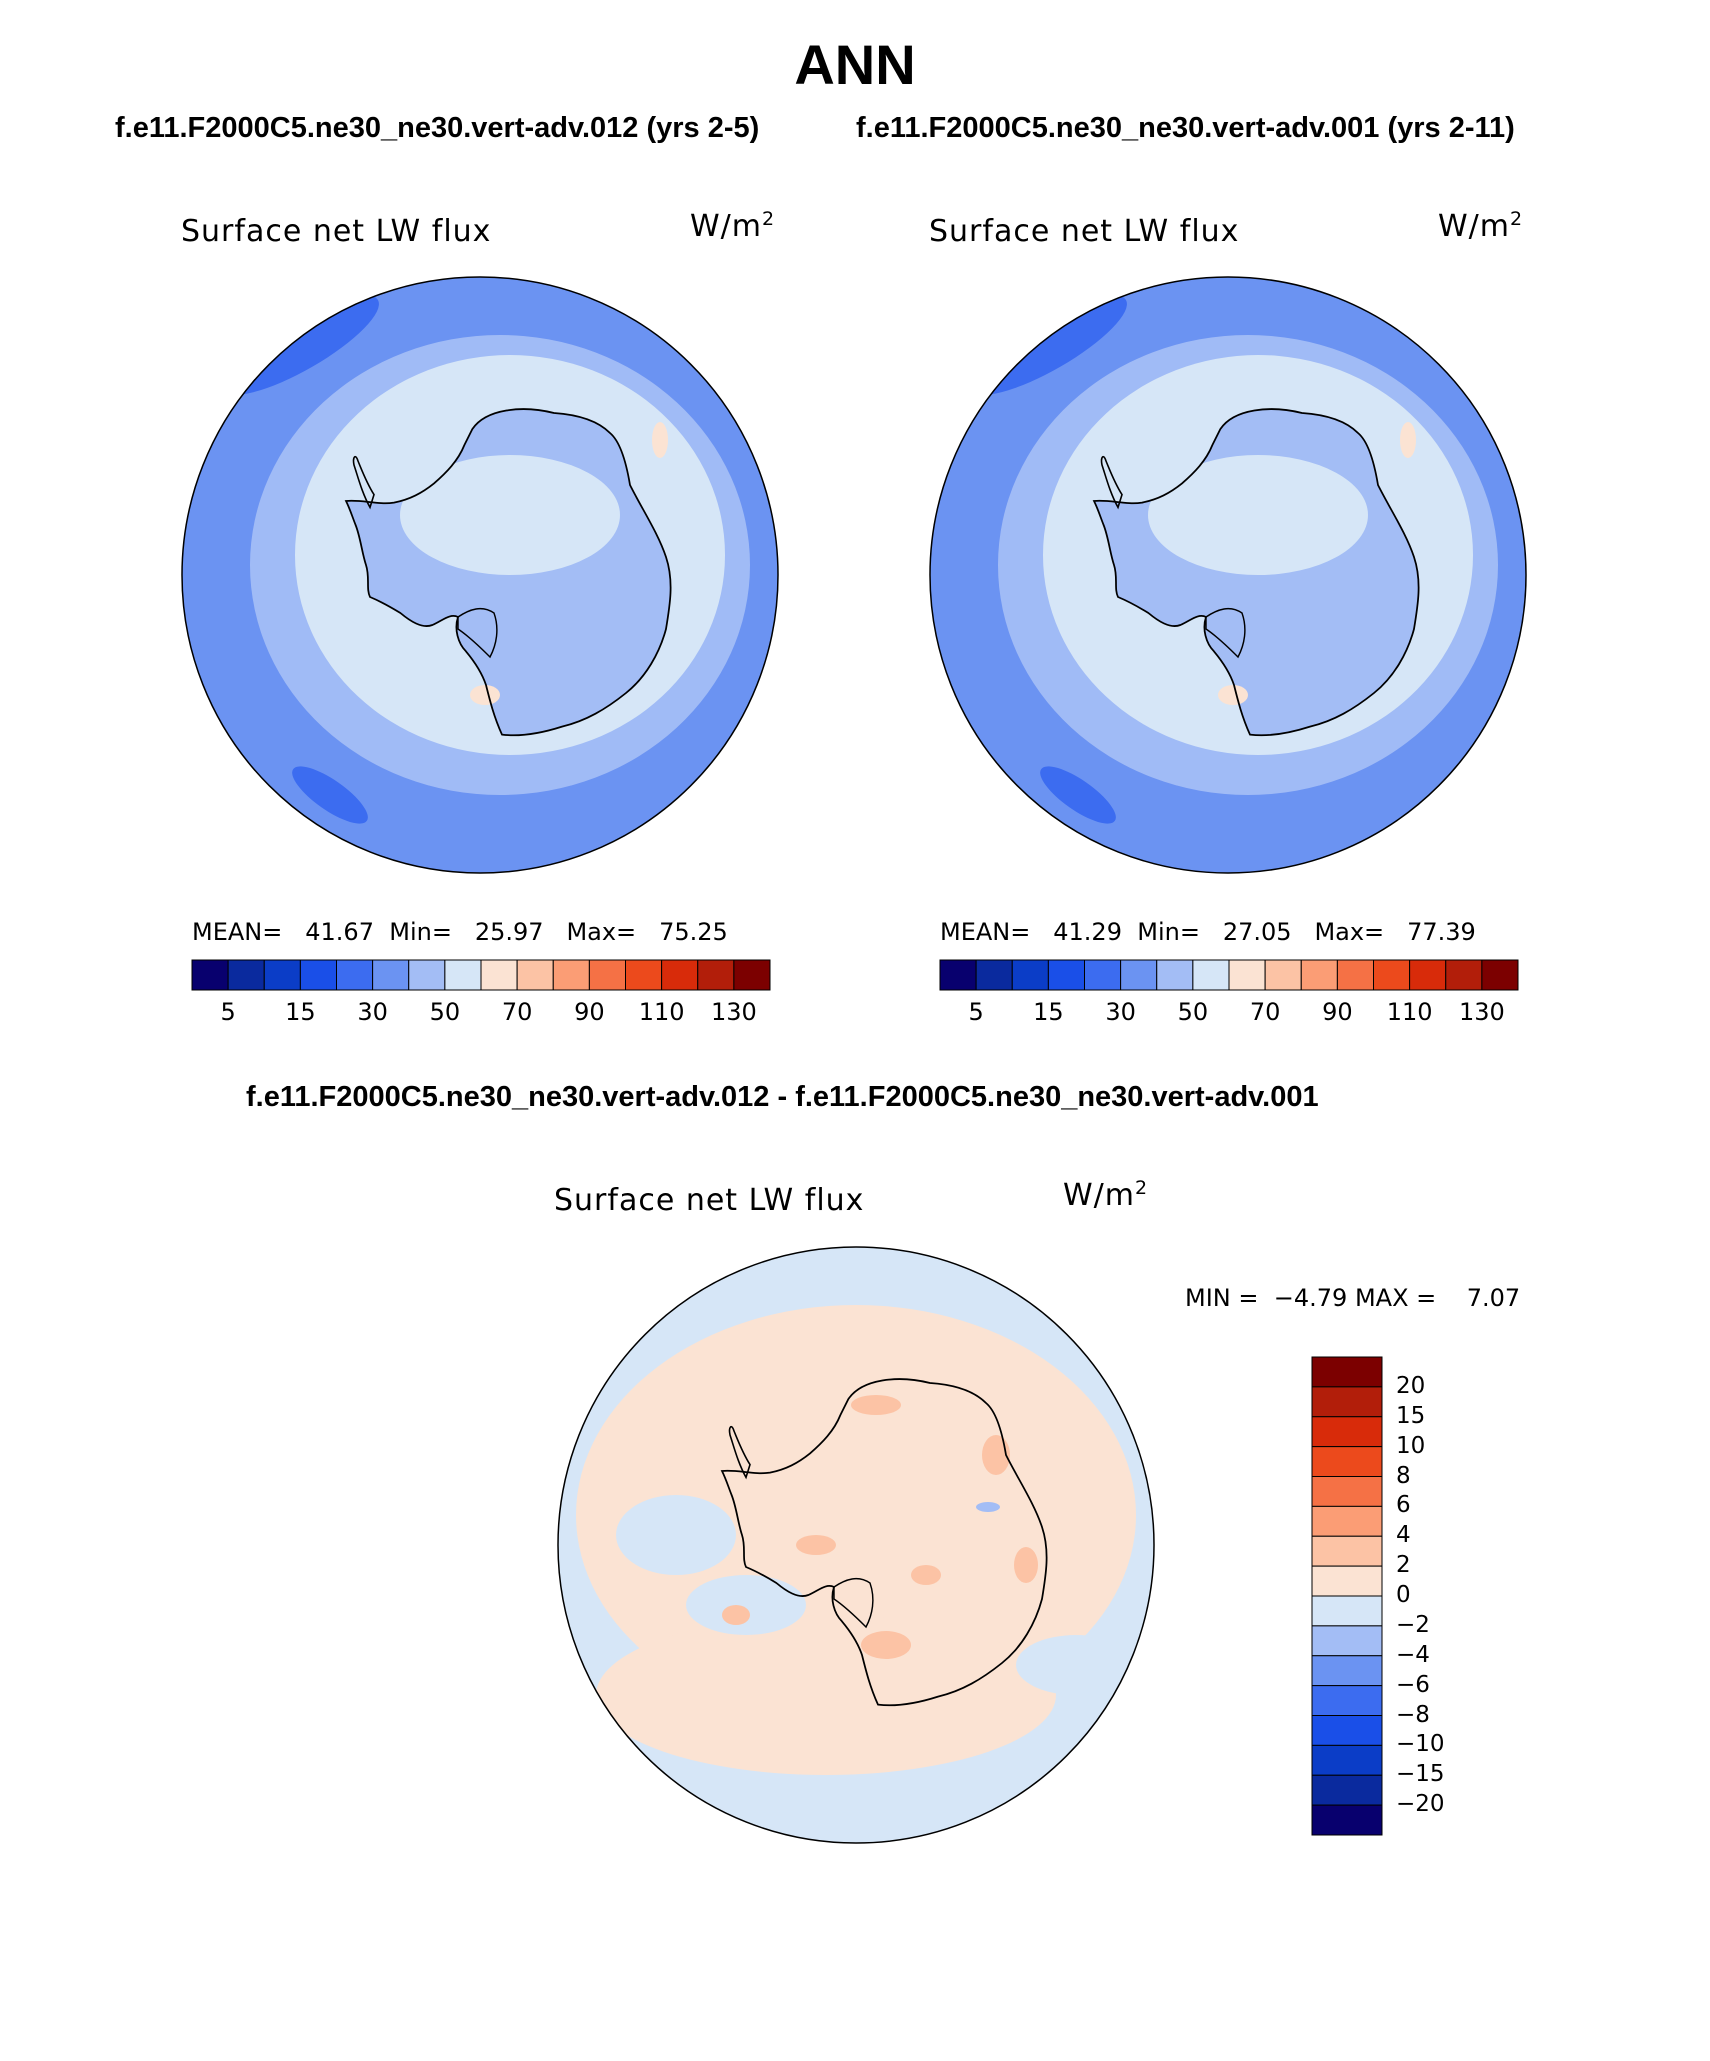 The image size is (1710, 2061). Describe the element at coordinates (1409, 1012) in the screenshot. I see `colorbar-tick-label: 110` at that location.